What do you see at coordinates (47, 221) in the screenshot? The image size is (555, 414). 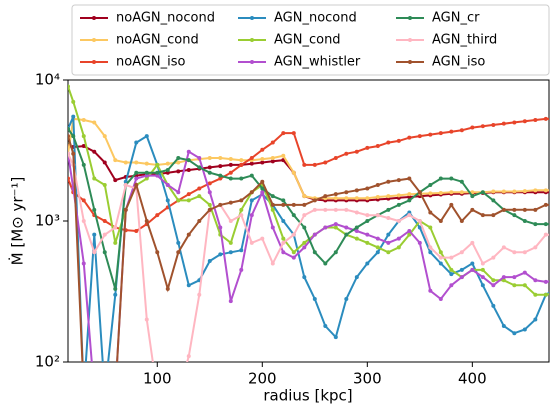 I see `y-tick-label: 10³` at bounding box center [47, 221].